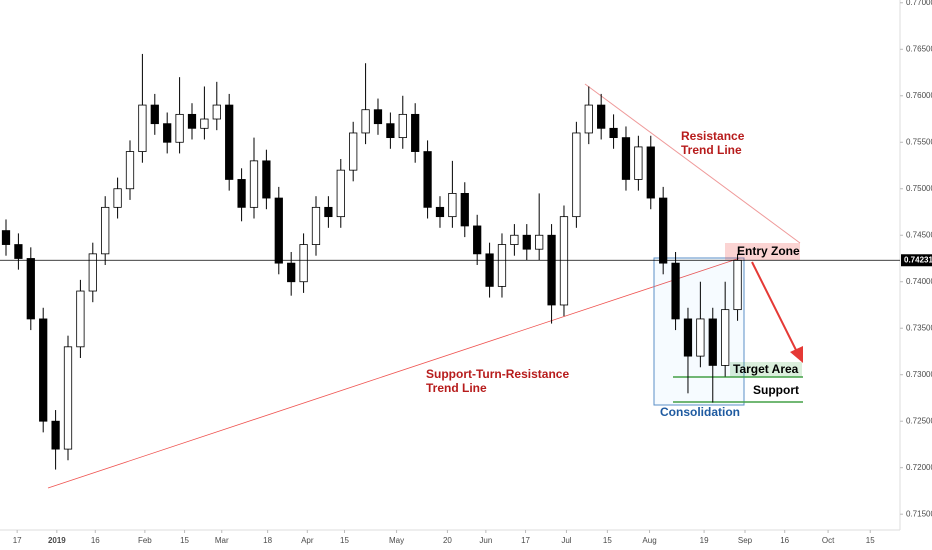  Describe the element at coordinates (57, 540) in the screenshot. I see `x-tick-label: 2019` at that location.